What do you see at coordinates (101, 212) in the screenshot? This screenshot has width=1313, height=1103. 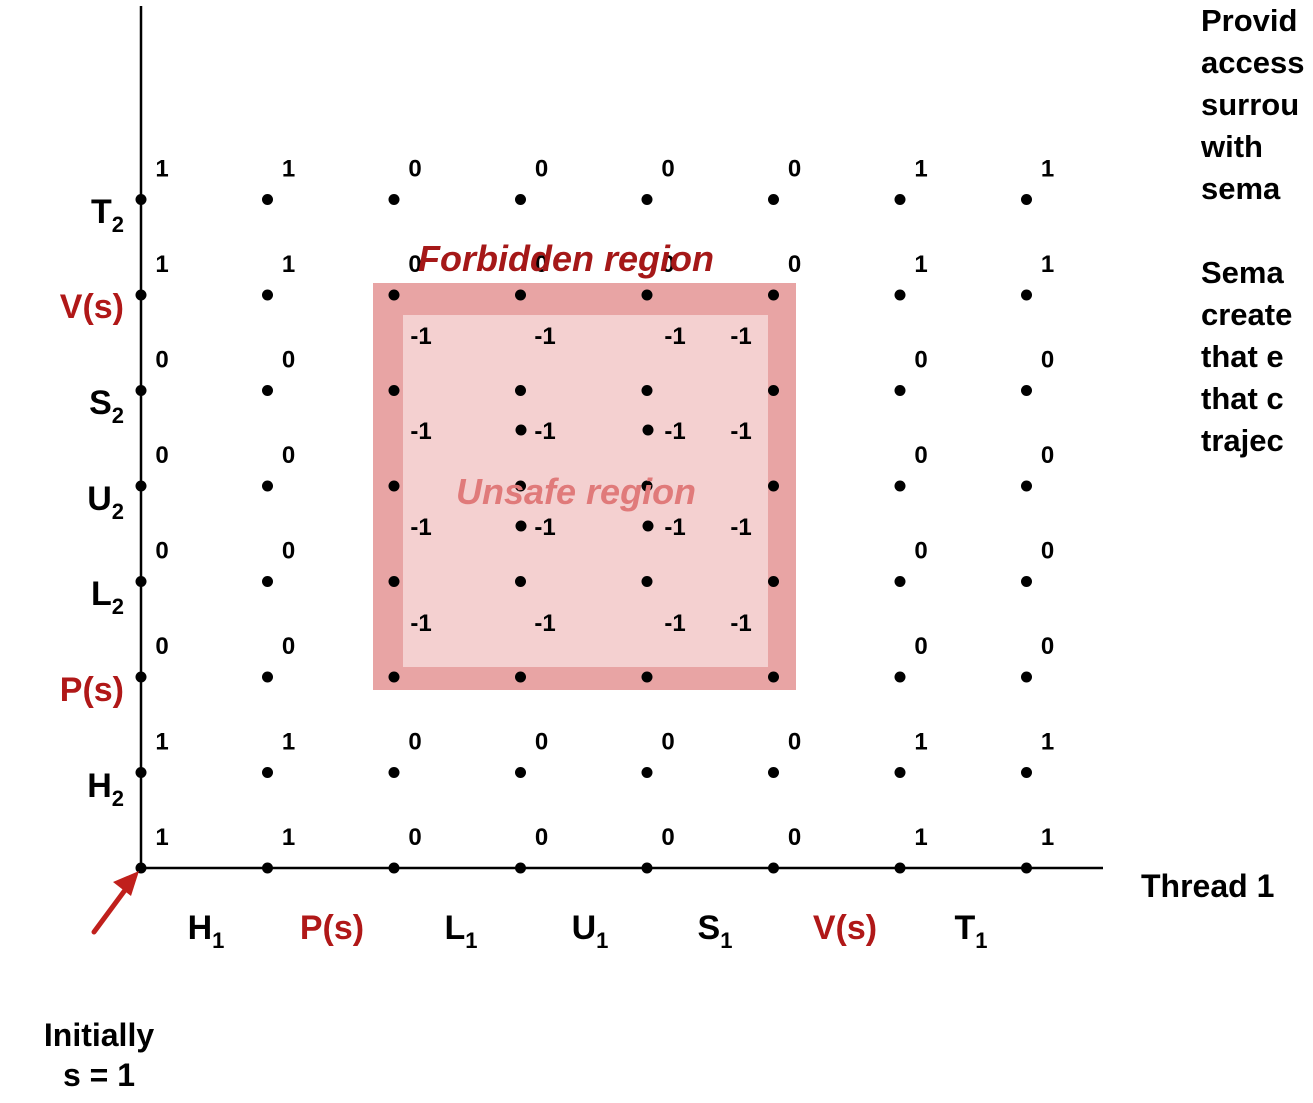 I see `event-name: T` at bounding box center [101, 212].